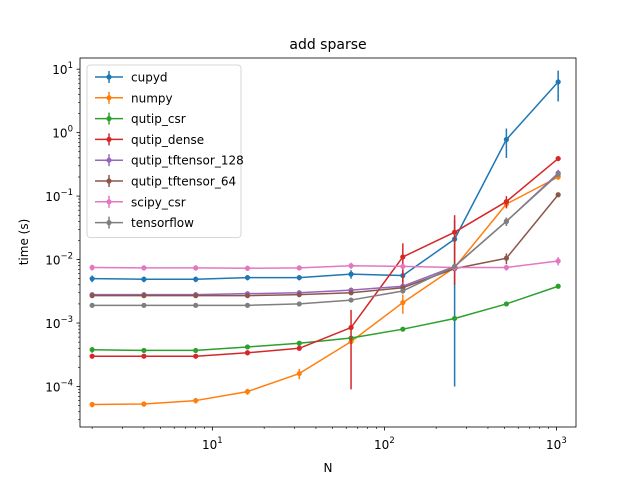 Image resolution: width=640 pixels, height=480 pixels. Describe the element at coordinates (62, 69) in the screenshot. I see `y-tick-label: 10¹` at that location.